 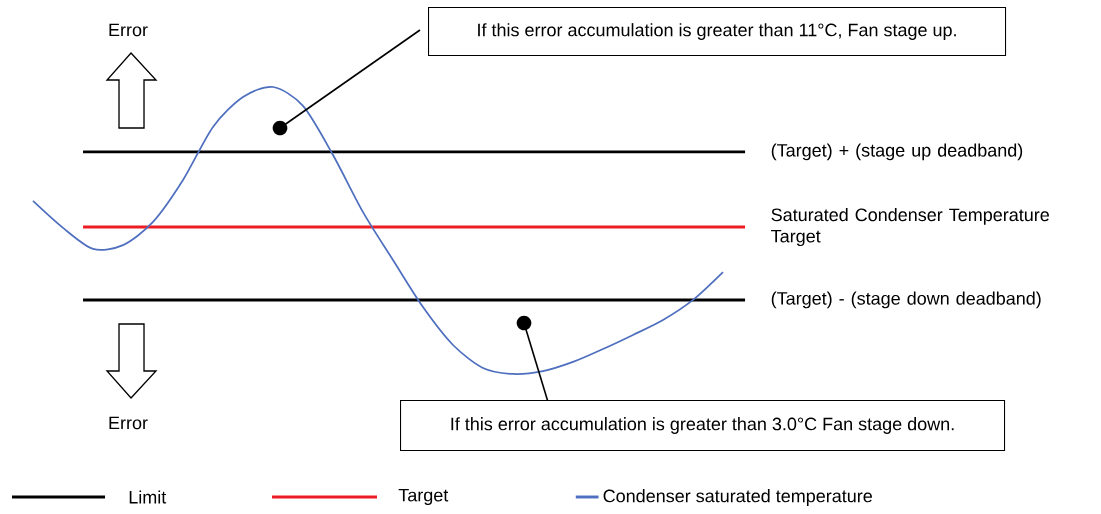 I want to click on text: If this error accumulation is greater than 3.0°C Fan stage down., so click(x=702, y=425).